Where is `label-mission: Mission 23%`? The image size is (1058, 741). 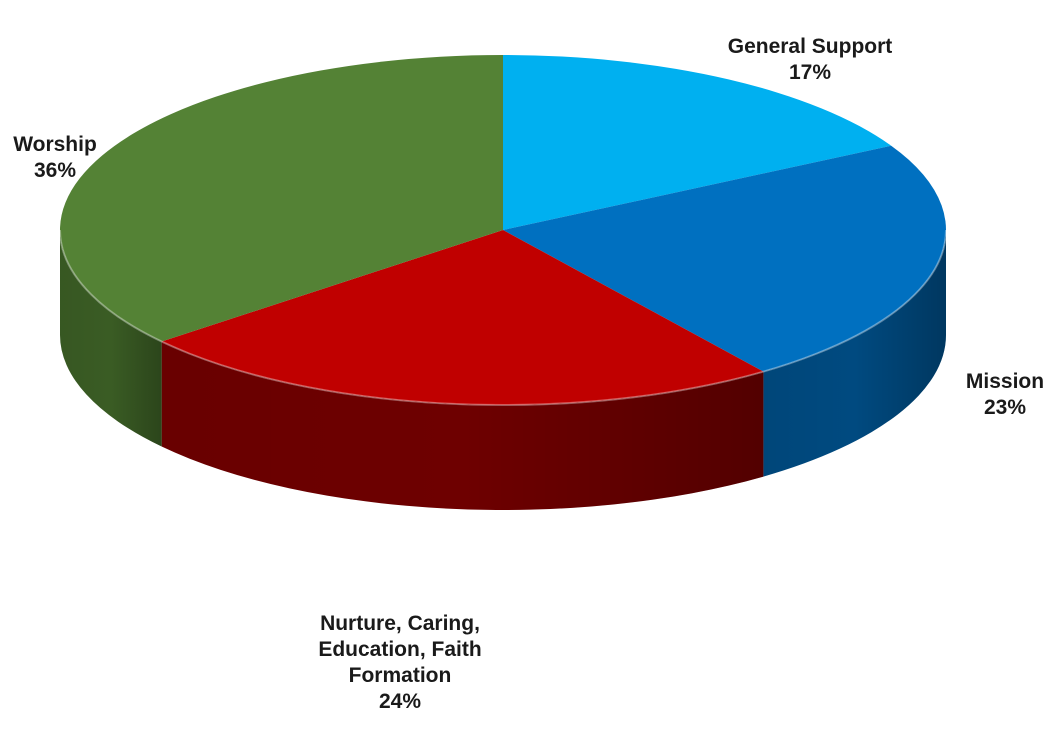
label-mission: Mission 23% is located at coordinates (1004, 395).